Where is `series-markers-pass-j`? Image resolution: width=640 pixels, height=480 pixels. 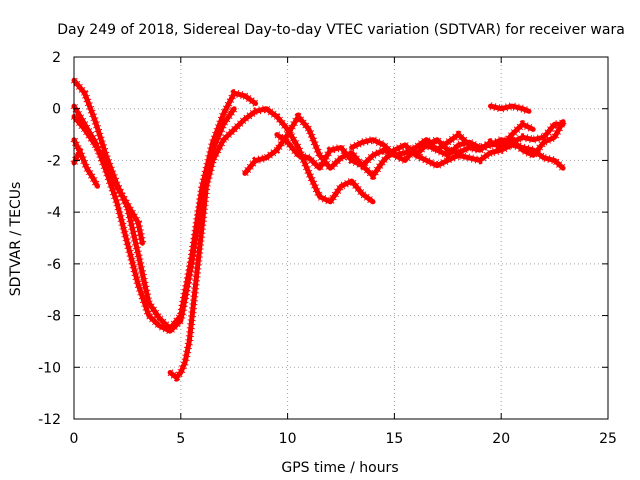
series-markers-pass-j is located at coordinates (479, 156).